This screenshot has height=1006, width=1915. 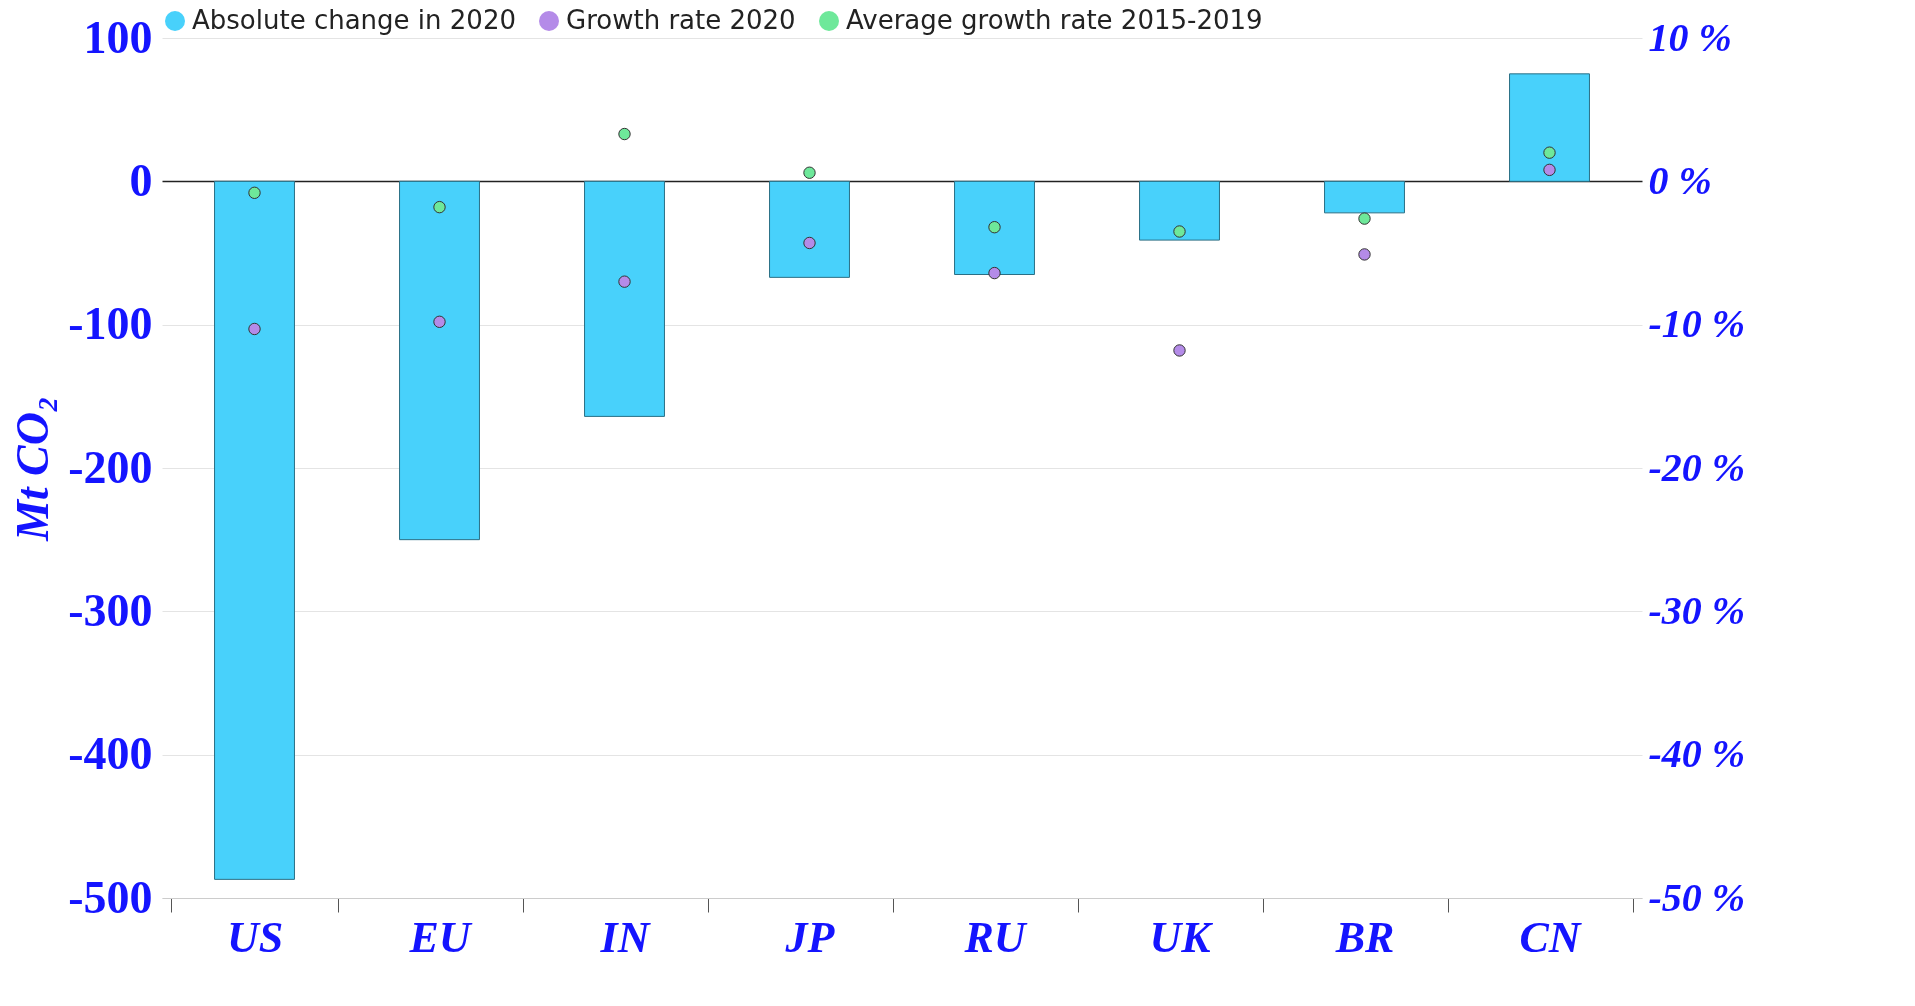 What do you see at coordinates (1697, 324) in the screenshot?
I see `y2-tick-label: -10 %` at bounding box center [1697, 324].